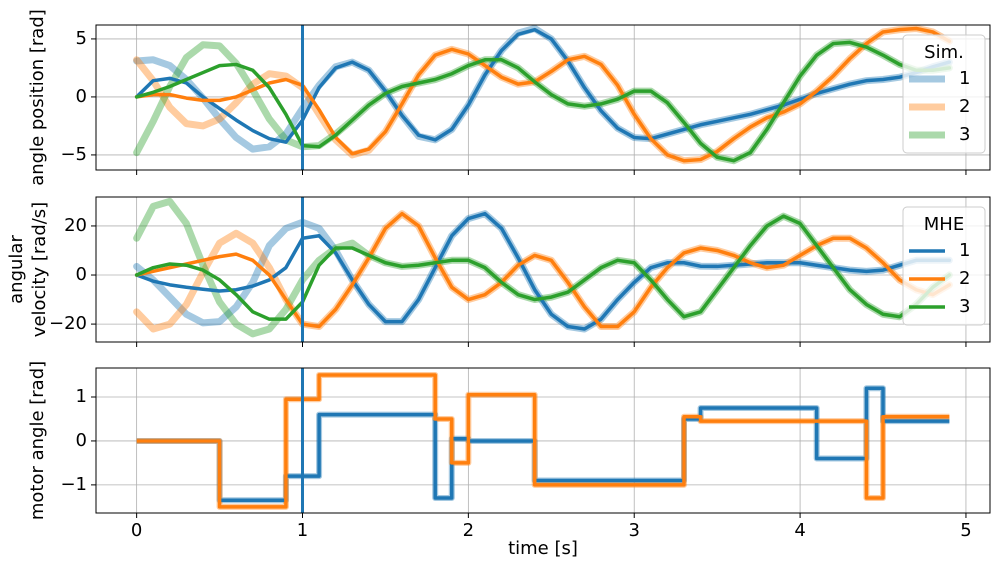 This screenshot has width=995, height=567. Describe the element at coordinates (37, 97) in the screenshot. I see `y-axis-label: angle position [rad]` at that location.